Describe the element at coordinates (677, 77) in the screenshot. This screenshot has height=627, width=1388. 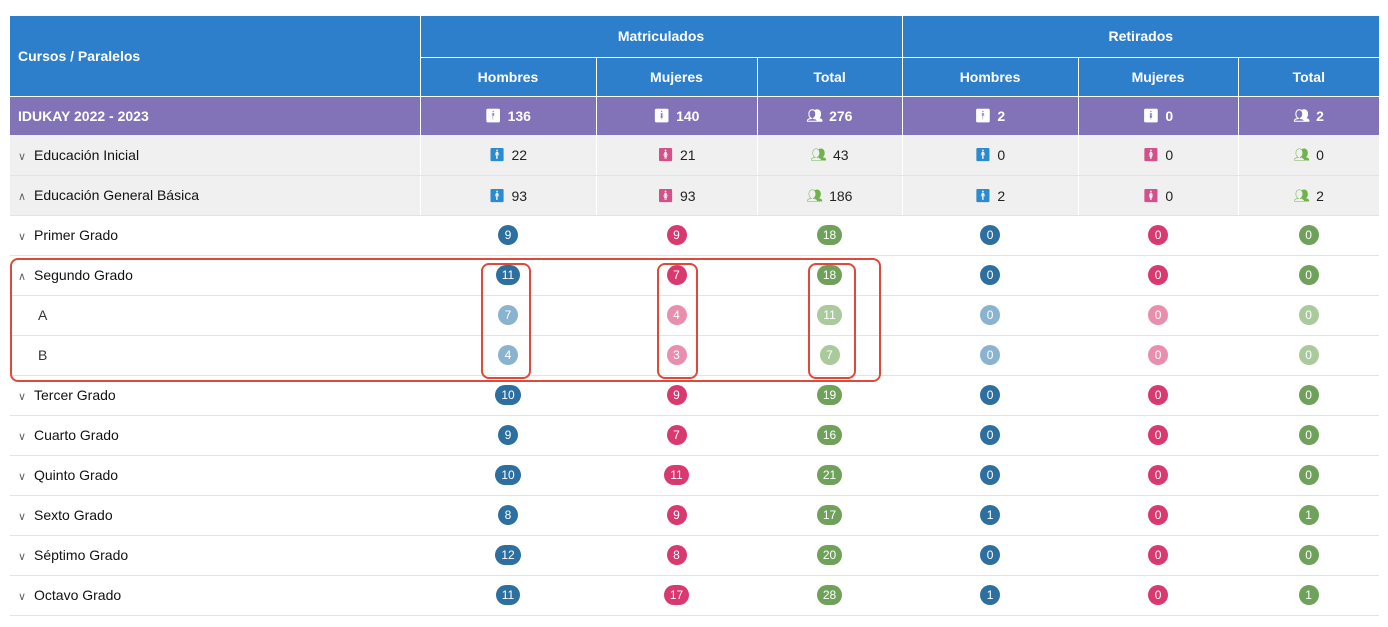
I see `header-matriculados-mujeres: Mujeres` at that location.